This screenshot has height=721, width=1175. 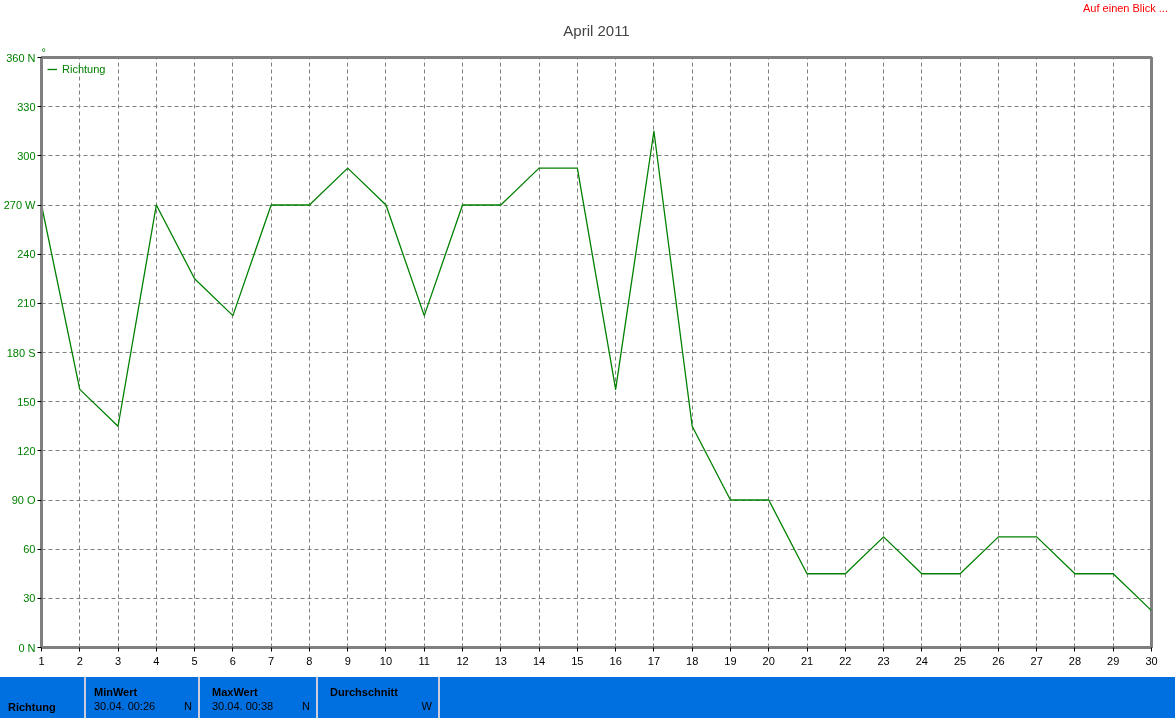 What do you see at coordinates (23, 500) in the screenshot?
I see `y-tick-label: 90 O` at bounding box center [23, 500].